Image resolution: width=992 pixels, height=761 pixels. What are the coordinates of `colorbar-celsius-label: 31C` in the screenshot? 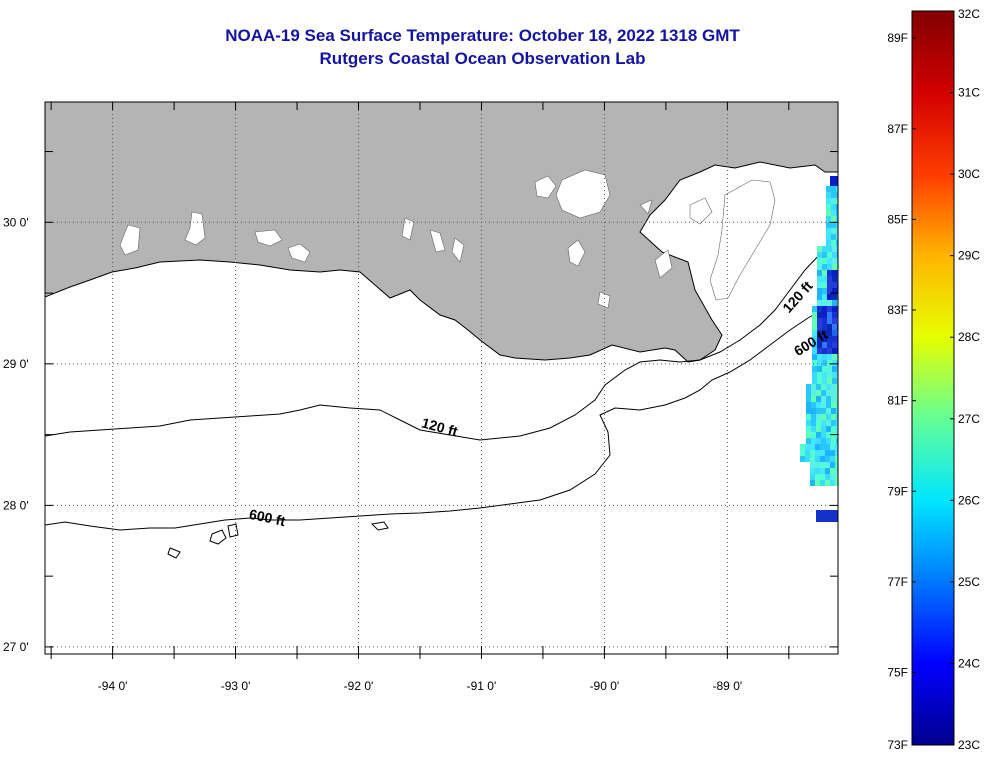 It's located at (969, 93).